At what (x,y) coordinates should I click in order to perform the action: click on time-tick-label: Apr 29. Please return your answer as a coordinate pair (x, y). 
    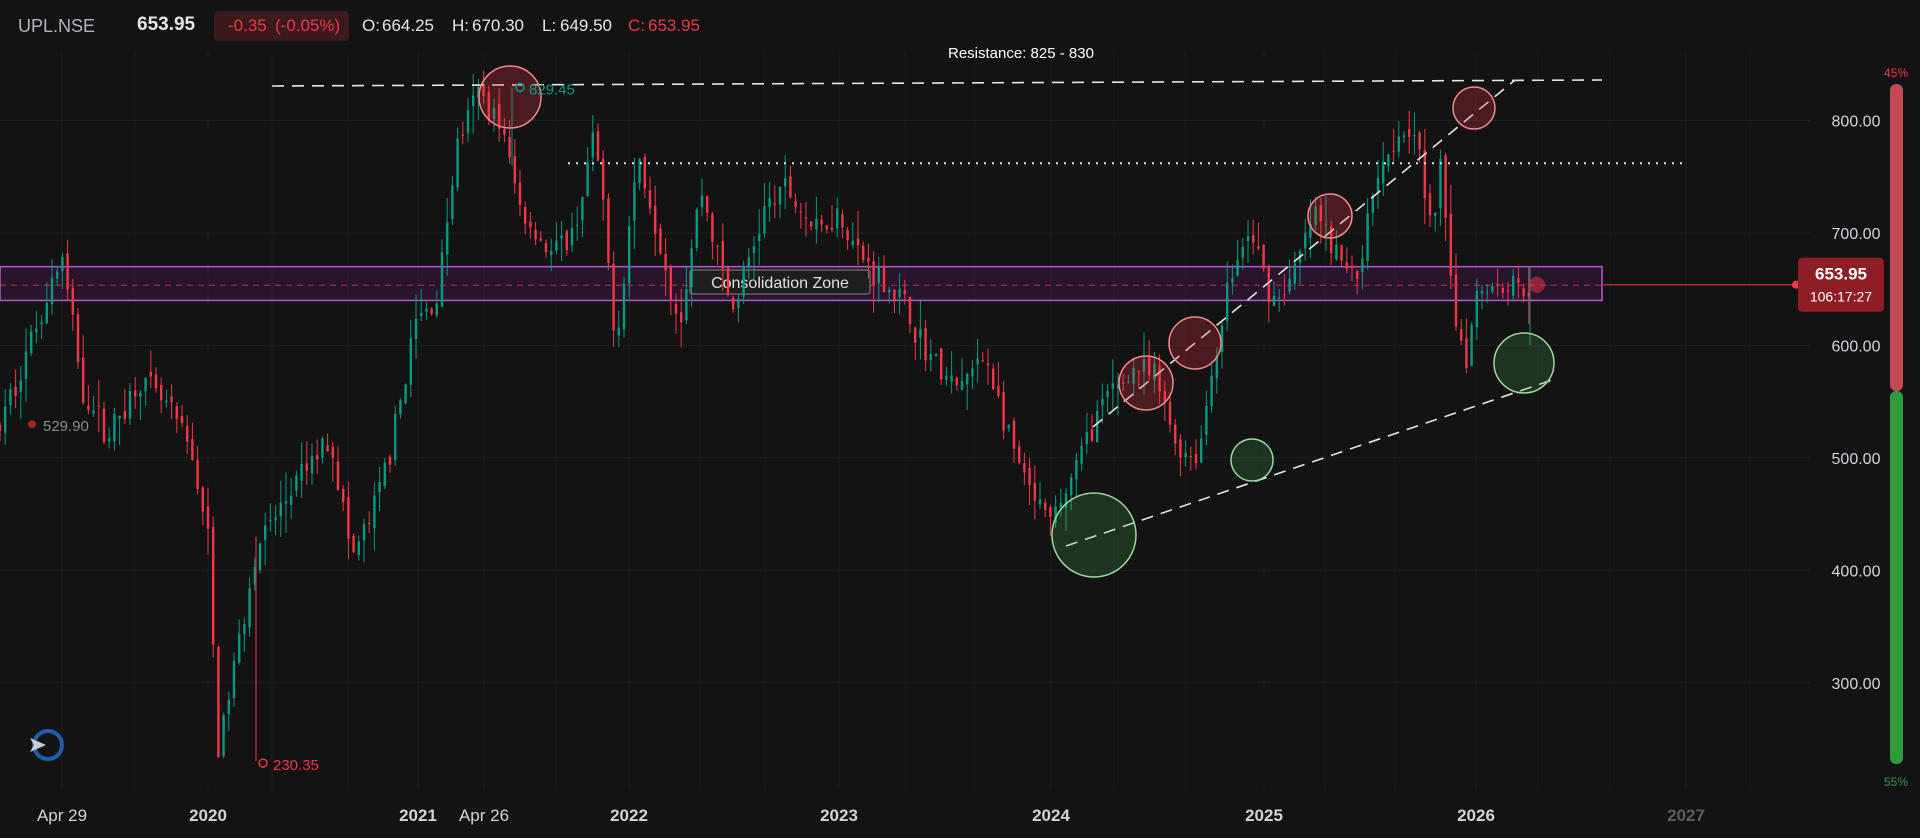
    Looking at the image, I should click on (62, 815).